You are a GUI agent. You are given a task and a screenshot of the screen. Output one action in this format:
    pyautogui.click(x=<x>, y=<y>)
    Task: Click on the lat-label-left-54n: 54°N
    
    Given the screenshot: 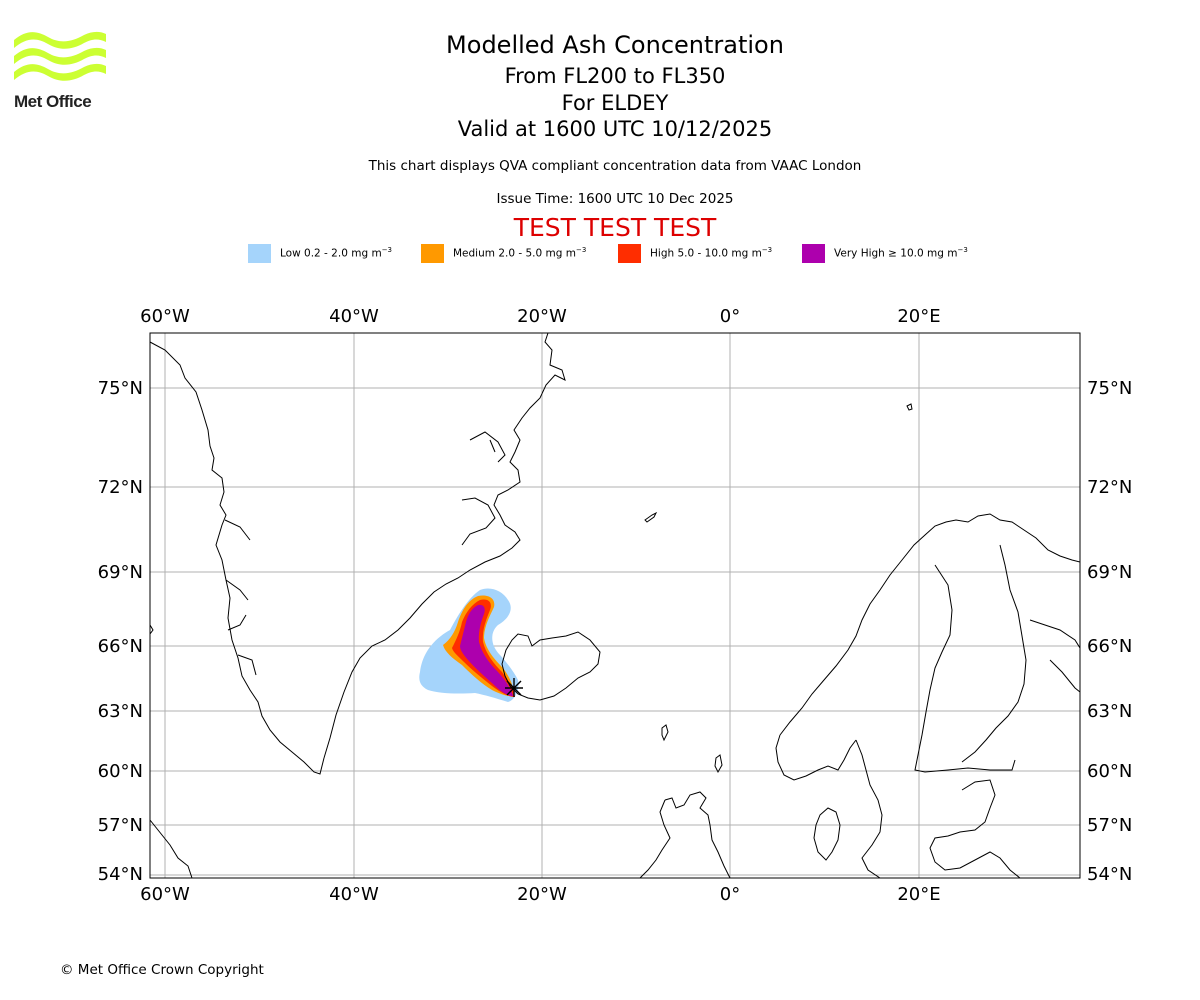 What is the action you would take?
    pyautogui.click(x=120, y=874)
    